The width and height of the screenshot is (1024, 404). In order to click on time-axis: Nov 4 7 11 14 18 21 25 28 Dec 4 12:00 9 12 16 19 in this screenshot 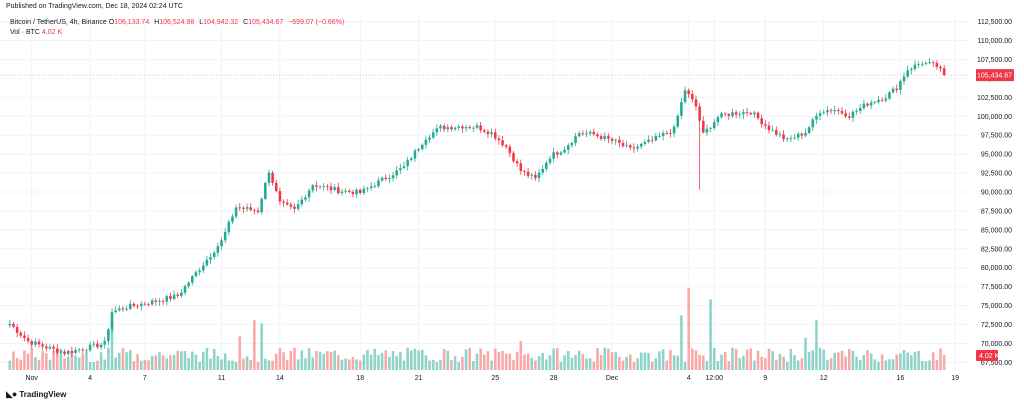, I will do `click(492, 378)`.